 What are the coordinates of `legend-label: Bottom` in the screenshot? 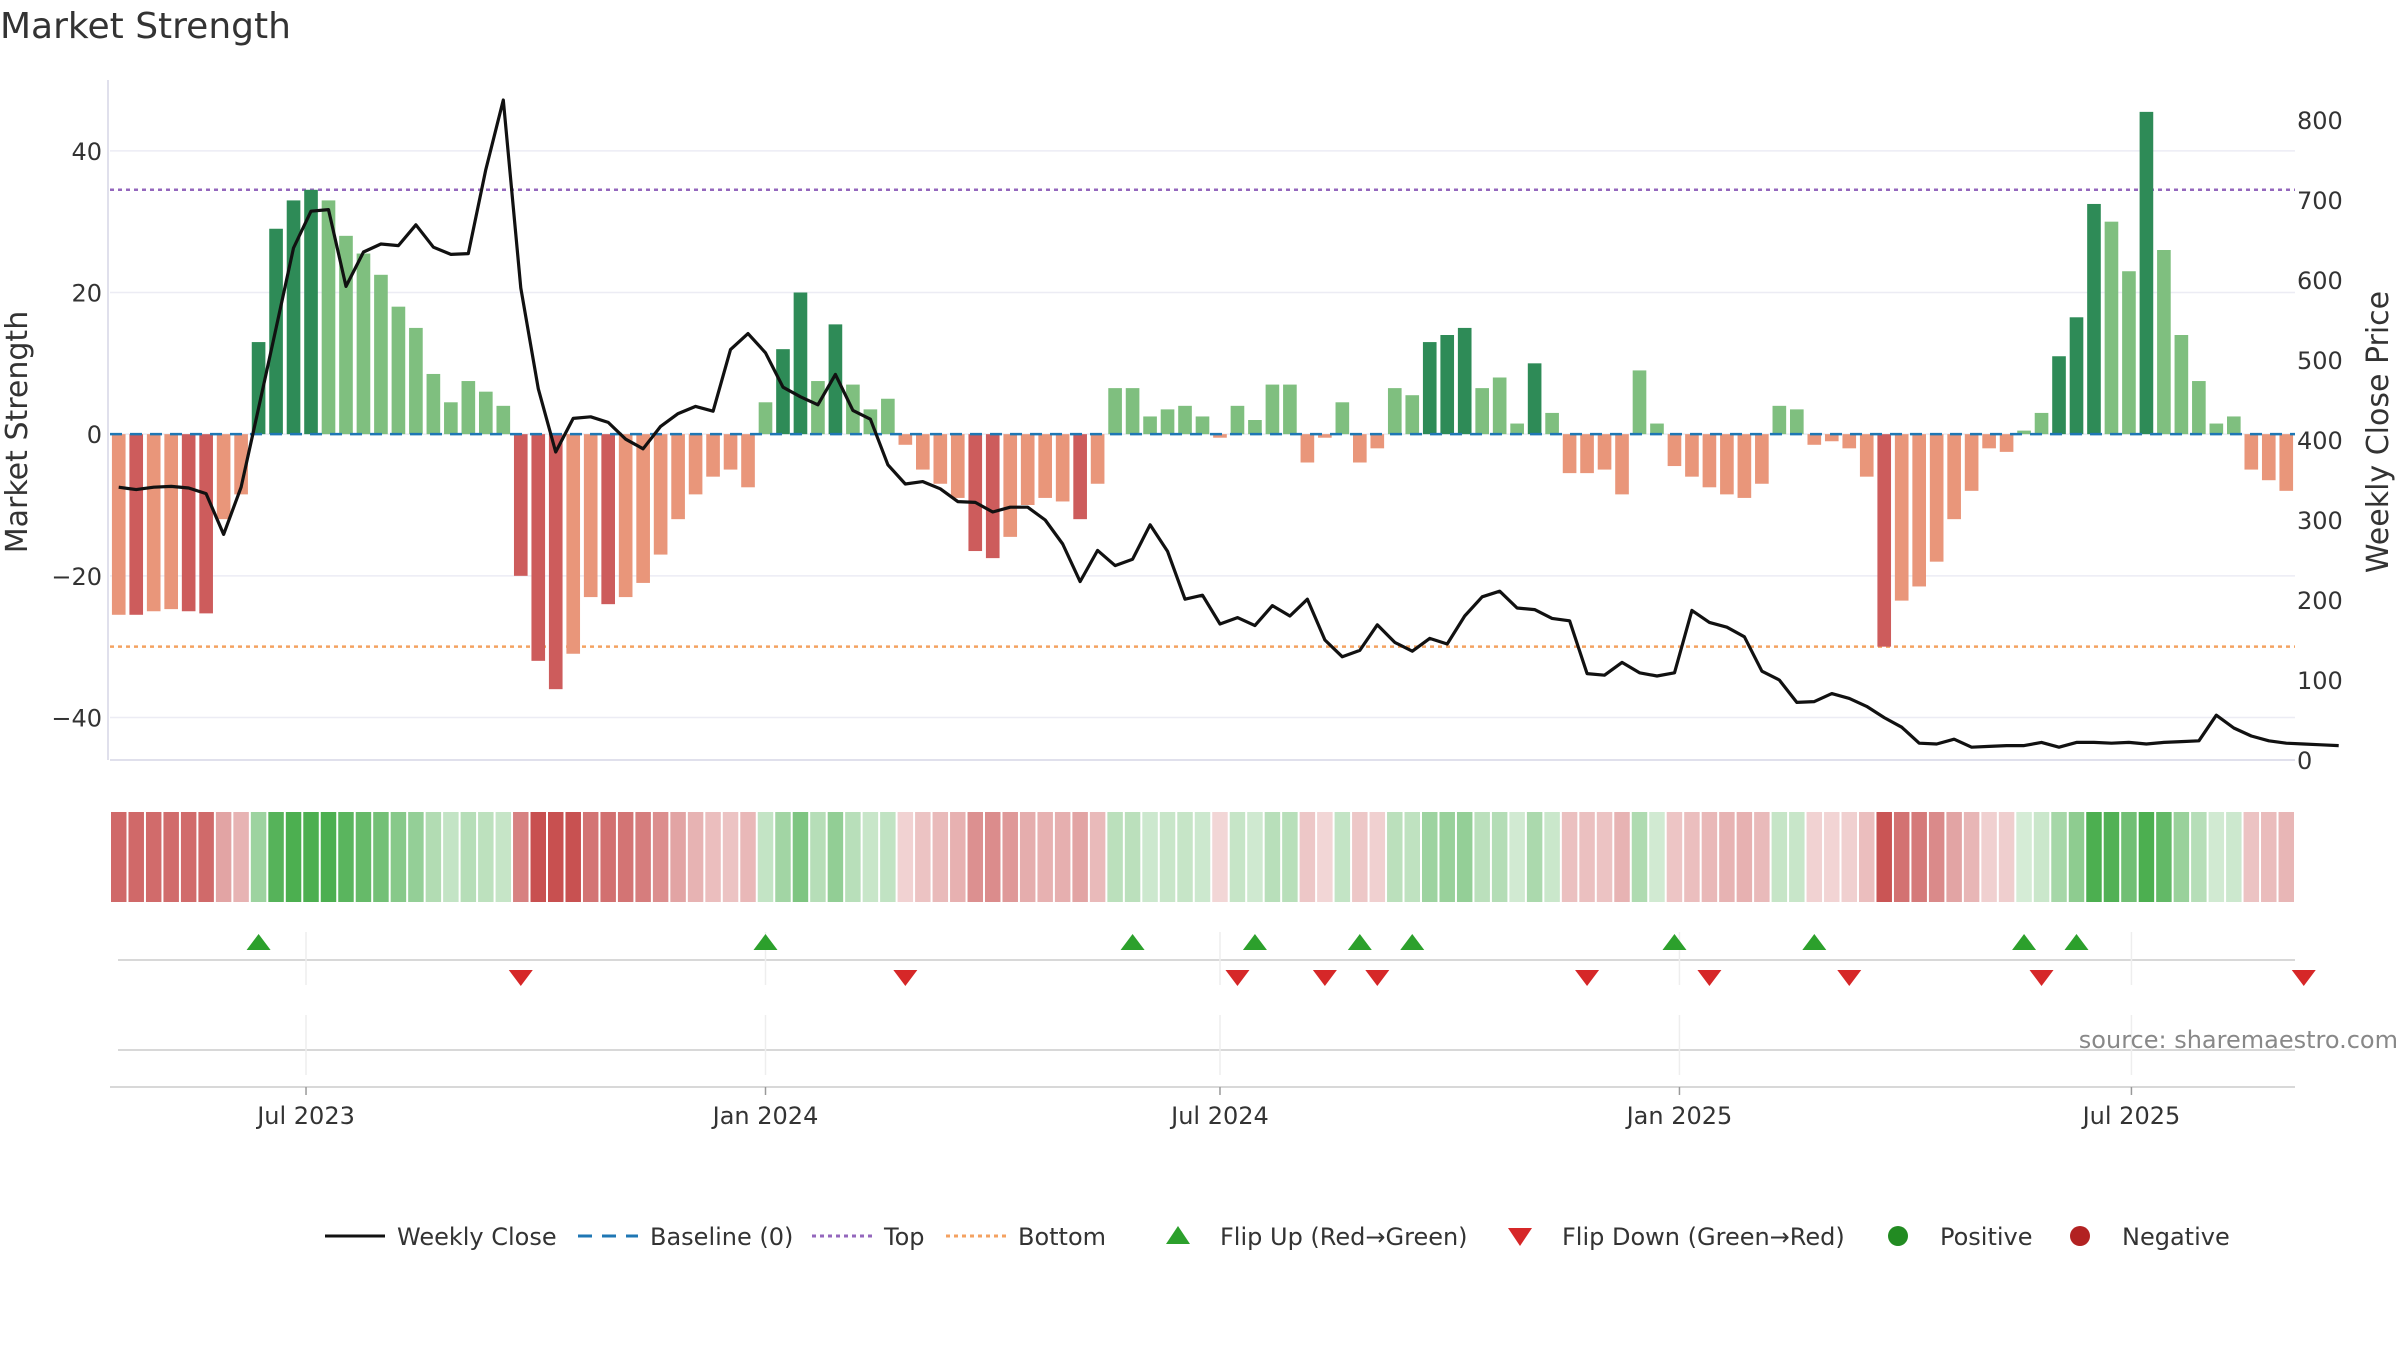 It's located at (1062, 1237).